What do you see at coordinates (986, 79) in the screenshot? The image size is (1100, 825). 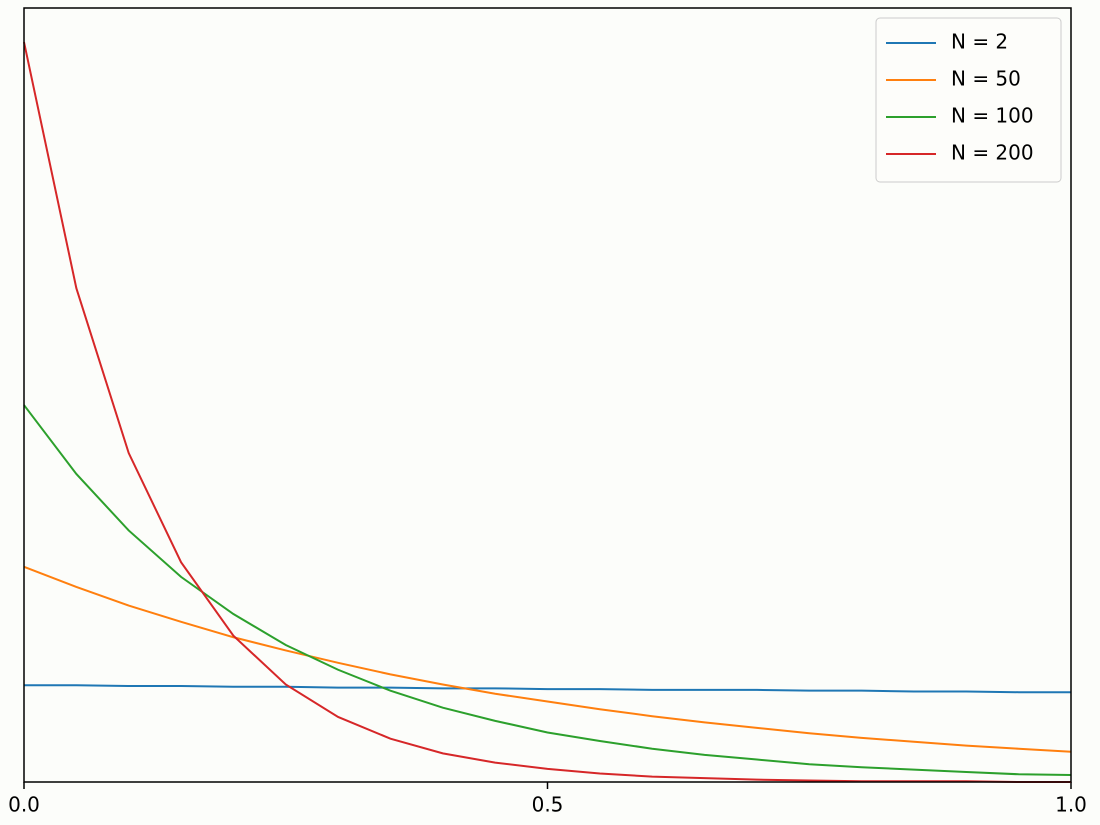 I see `legend-label: N = 50` at bounding box center [986, 79].